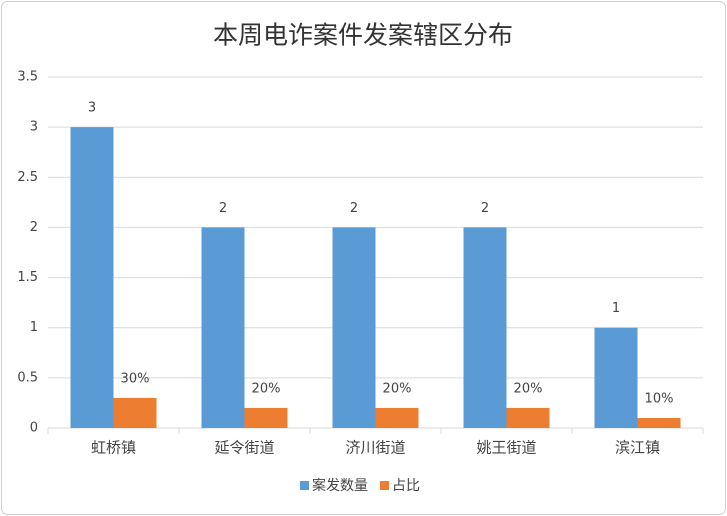  I want to click on value-label: 30%, so click(135, 378).